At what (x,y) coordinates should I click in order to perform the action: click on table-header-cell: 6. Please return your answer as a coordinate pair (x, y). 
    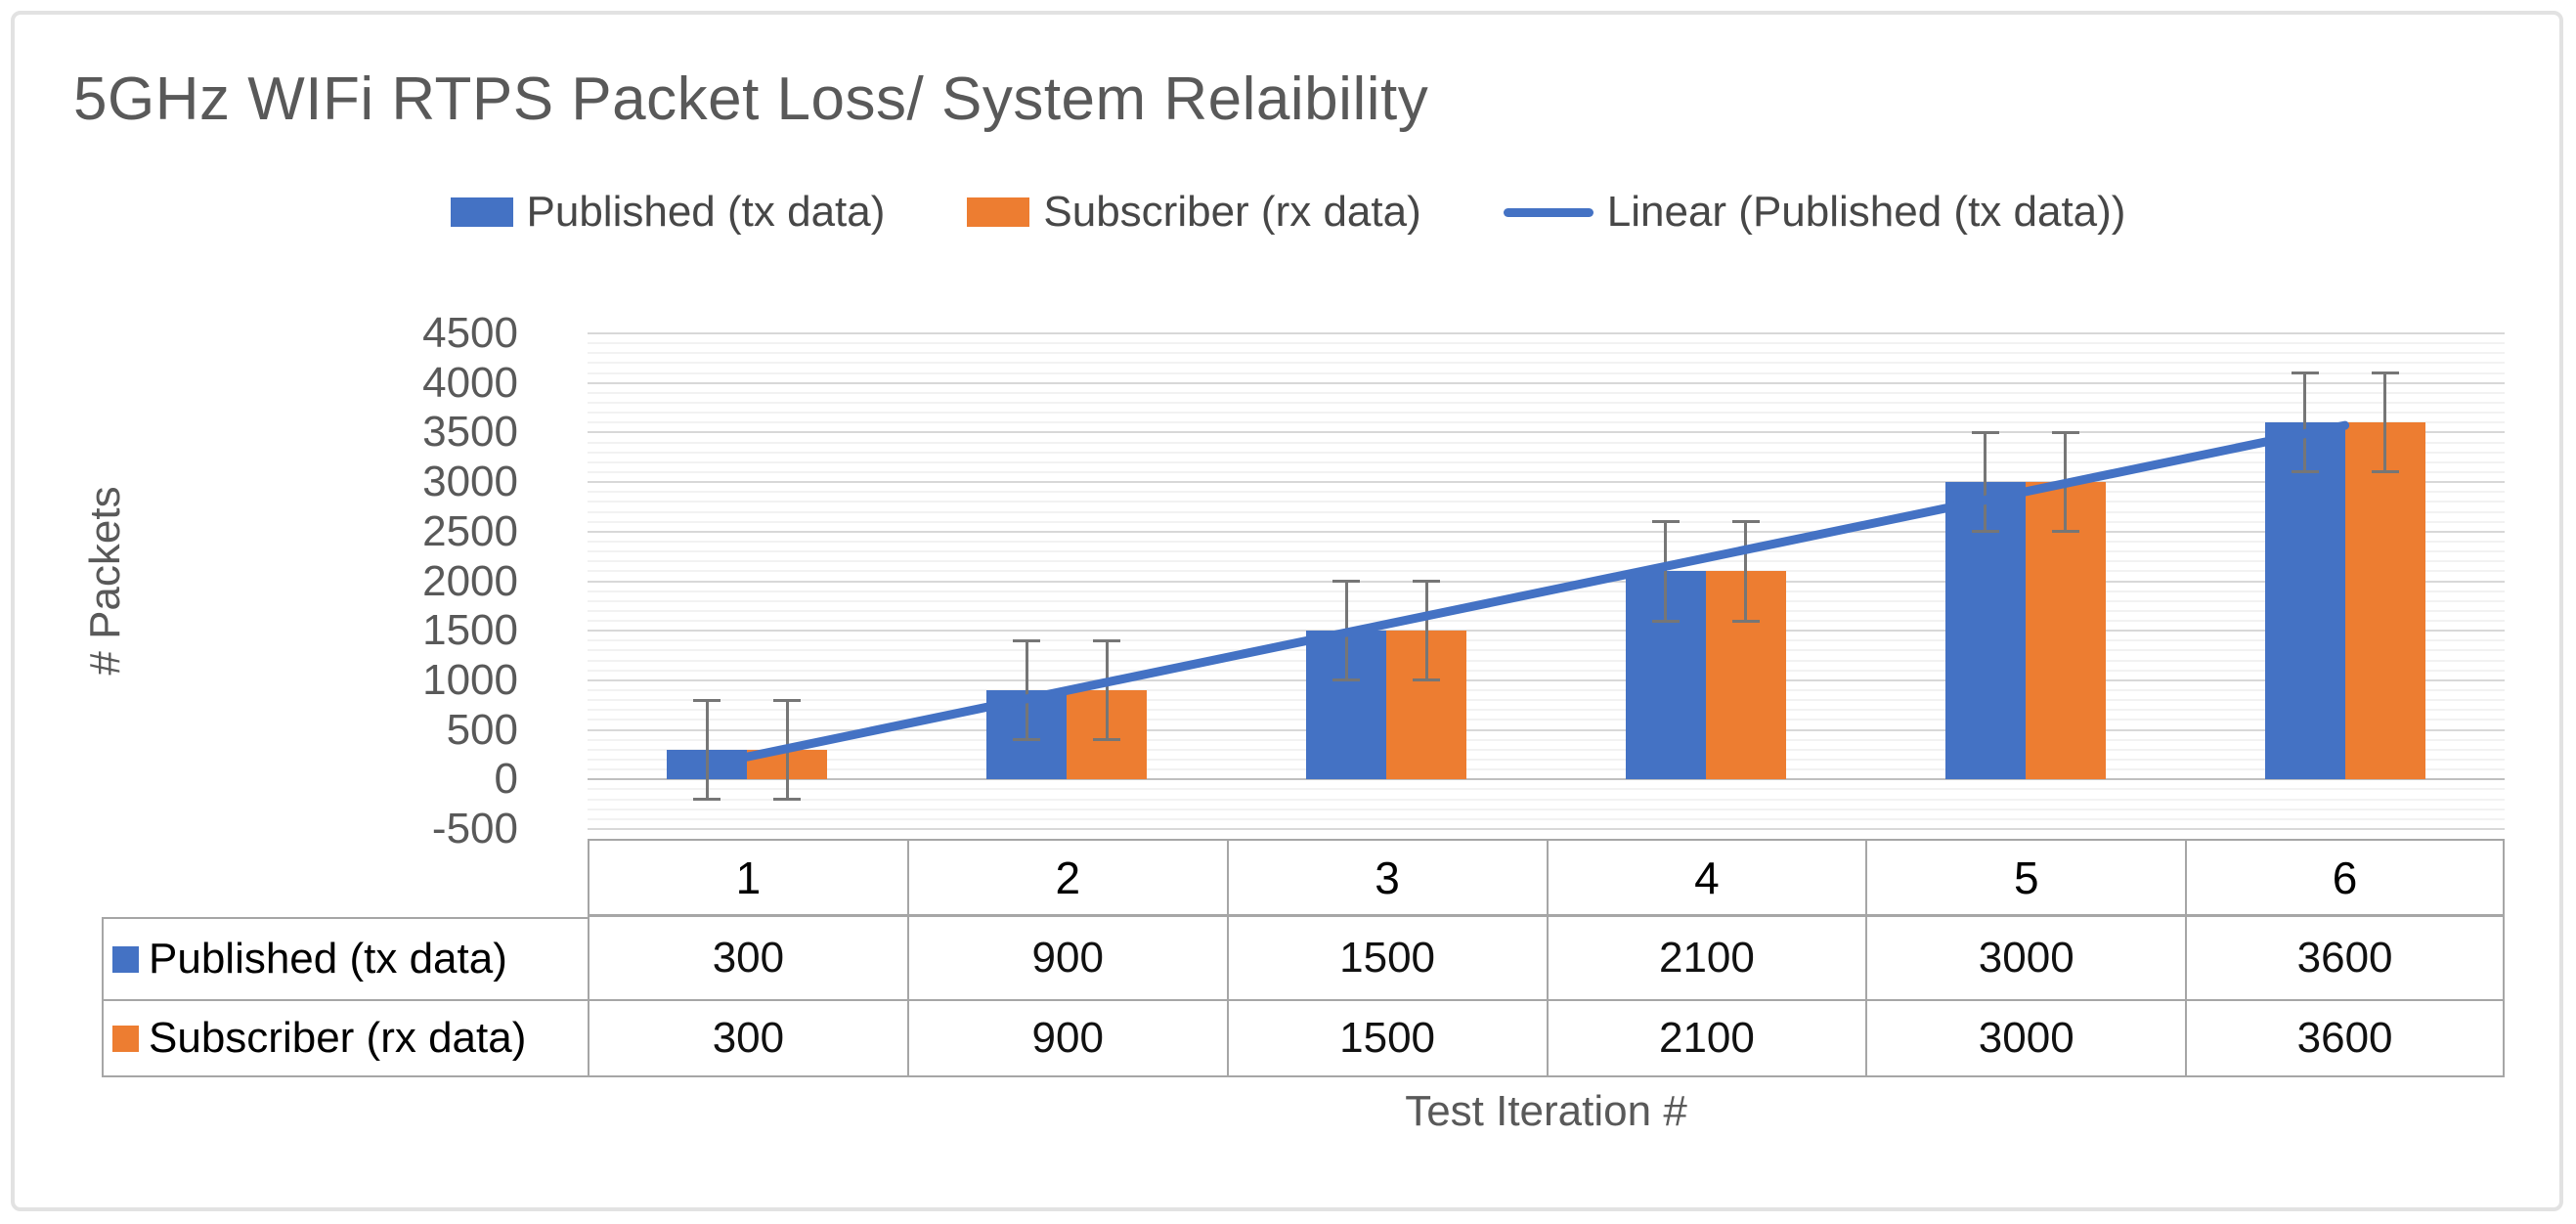
    Looking at the image, I should click on (2345, 878).